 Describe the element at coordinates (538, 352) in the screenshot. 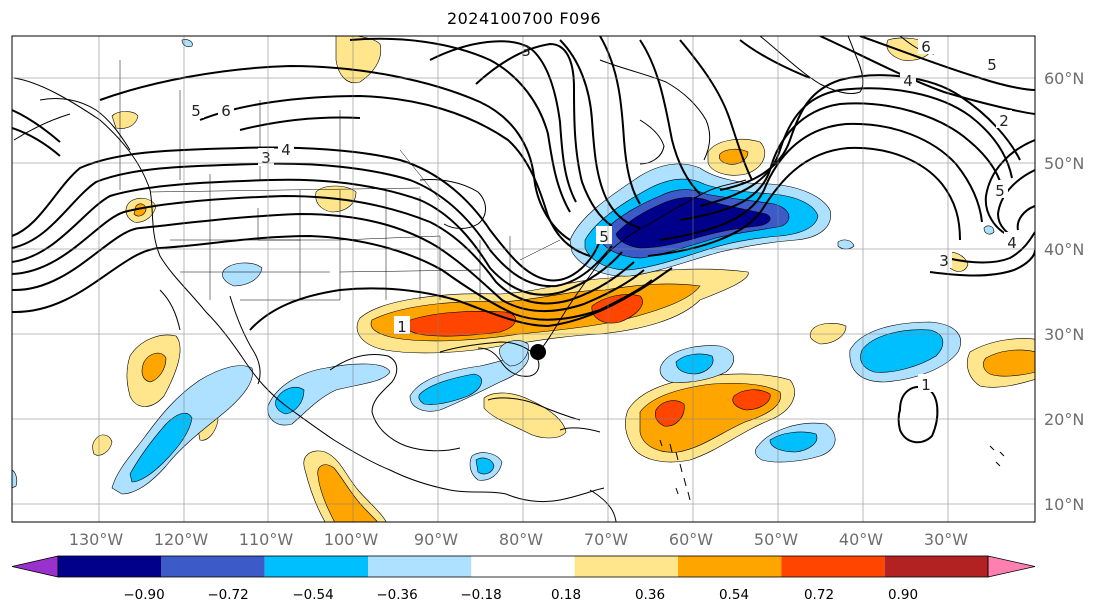

I see `storm-center-marker` at that location.